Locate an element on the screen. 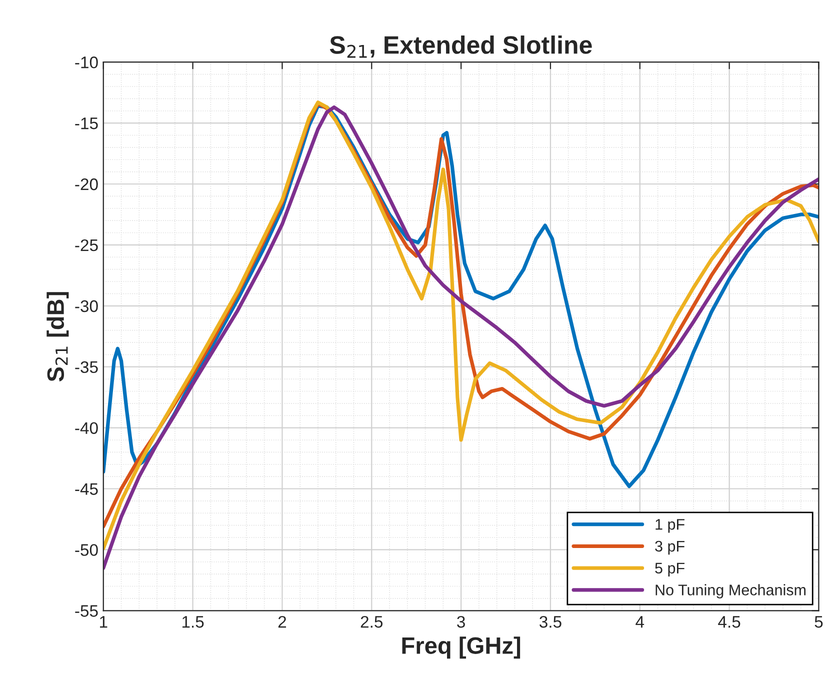 This screenshot has width=827, height=690. legend-label: 3 pF is located at coordinates (669, 547).